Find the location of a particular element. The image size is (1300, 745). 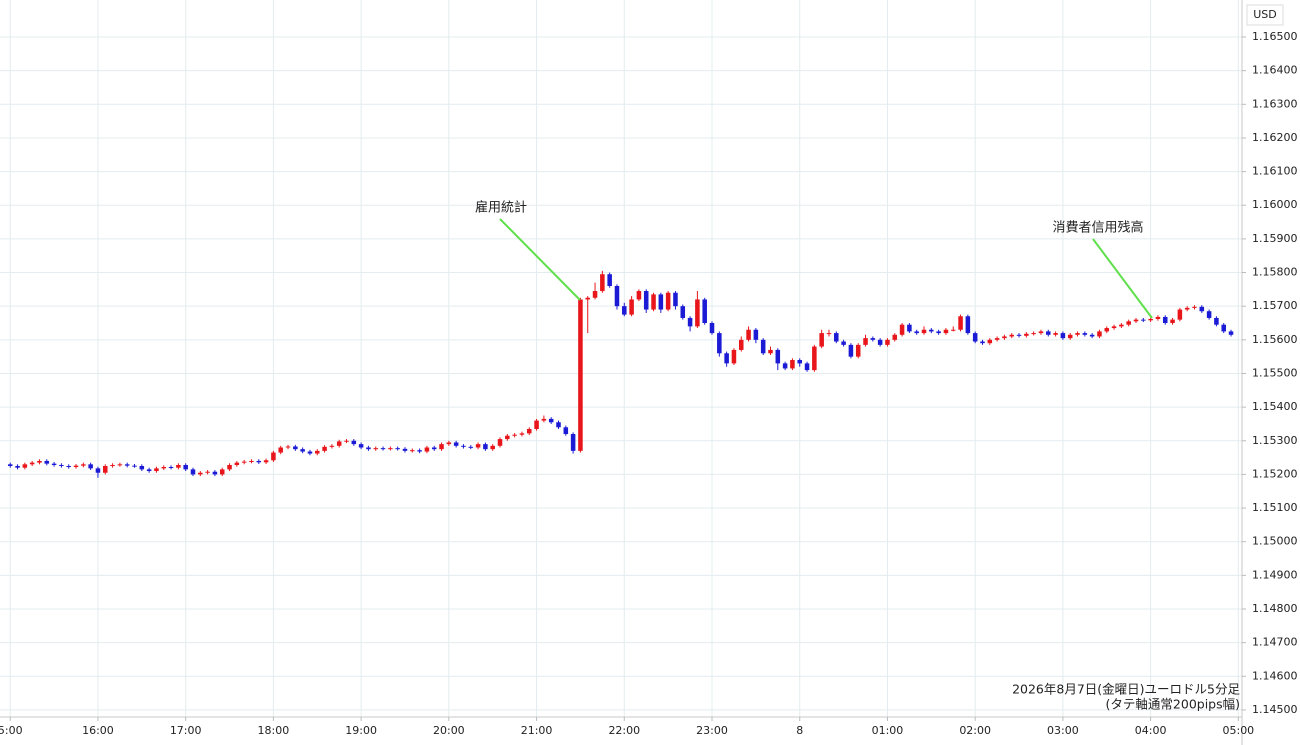

y-tick-label: 1.15100 is located at coordinates (1275, 507).